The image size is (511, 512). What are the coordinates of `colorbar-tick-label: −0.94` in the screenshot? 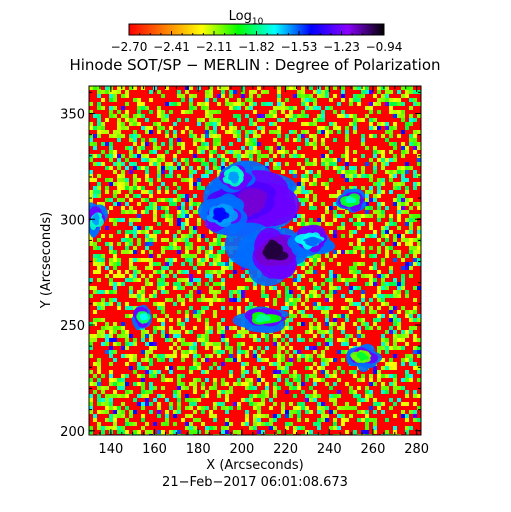 It's located at (384, 47).